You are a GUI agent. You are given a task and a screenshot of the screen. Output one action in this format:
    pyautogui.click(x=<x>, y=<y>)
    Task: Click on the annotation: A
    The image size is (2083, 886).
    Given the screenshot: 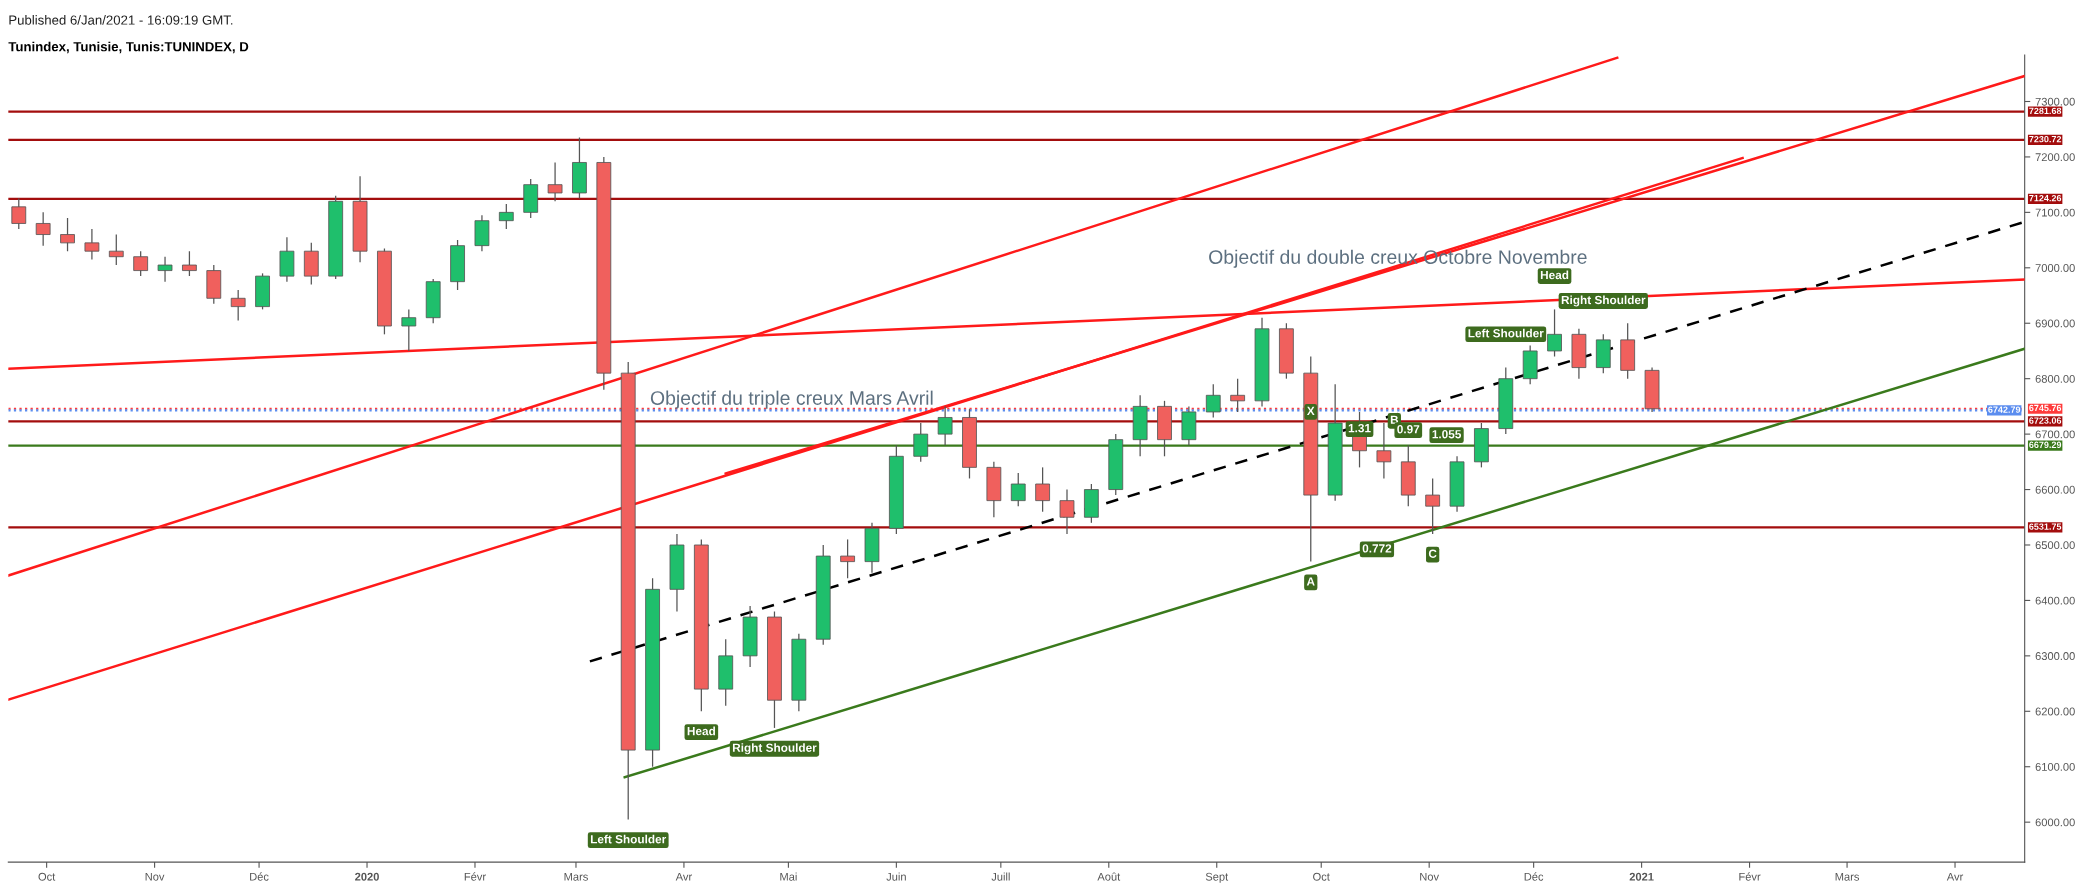 What is the action you would take?
    pyautogui.click(x=1310, y=581)
    